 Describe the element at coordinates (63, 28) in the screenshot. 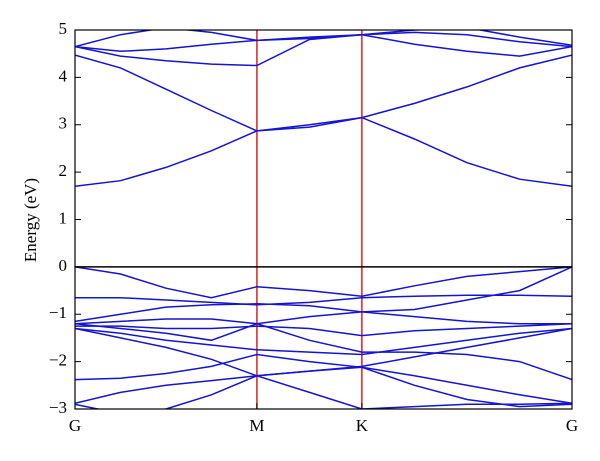

I see `y-tick-label: 5` at that location.